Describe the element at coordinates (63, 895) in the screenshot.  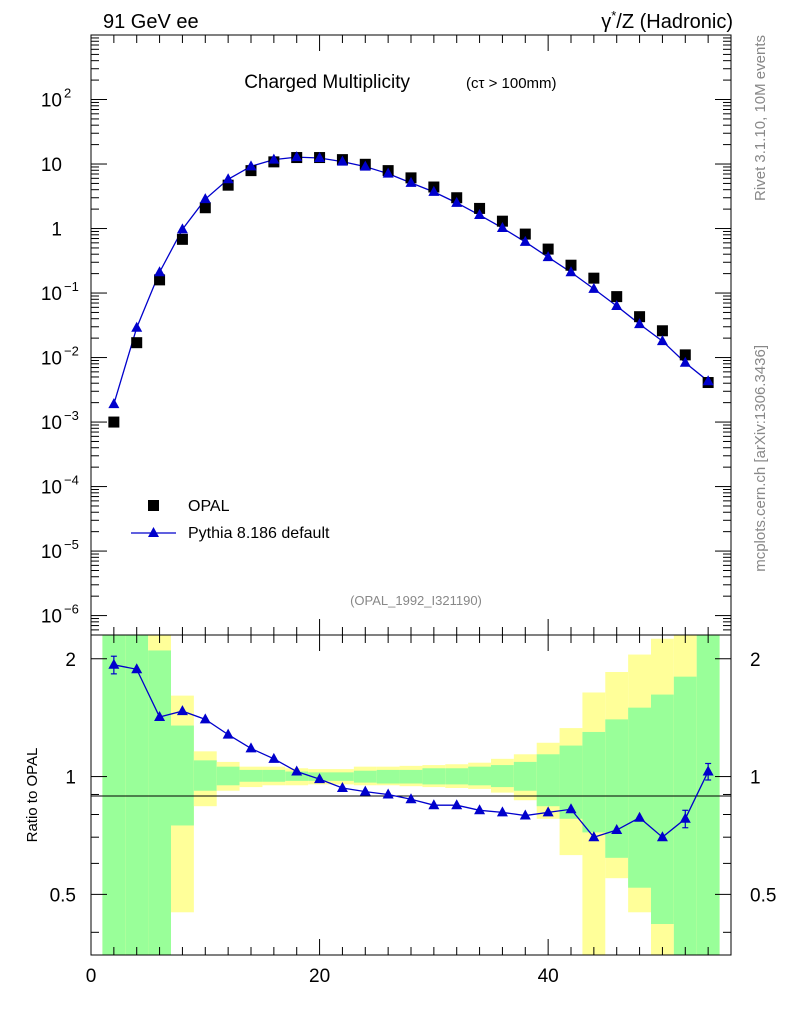
I see `ratio-y-tick-label: 0.5` at that location.